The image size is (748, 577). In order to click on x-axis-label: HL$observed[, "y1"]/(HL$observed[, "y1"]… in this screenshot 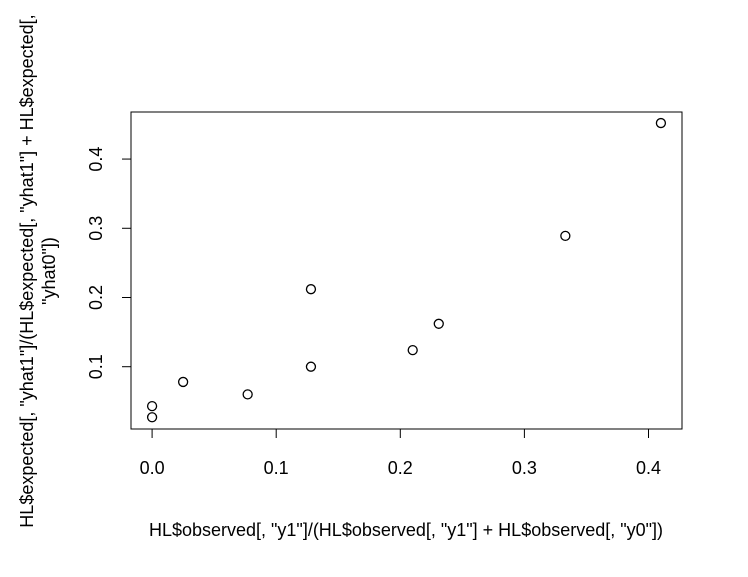, I will do `click(406, 530)`.